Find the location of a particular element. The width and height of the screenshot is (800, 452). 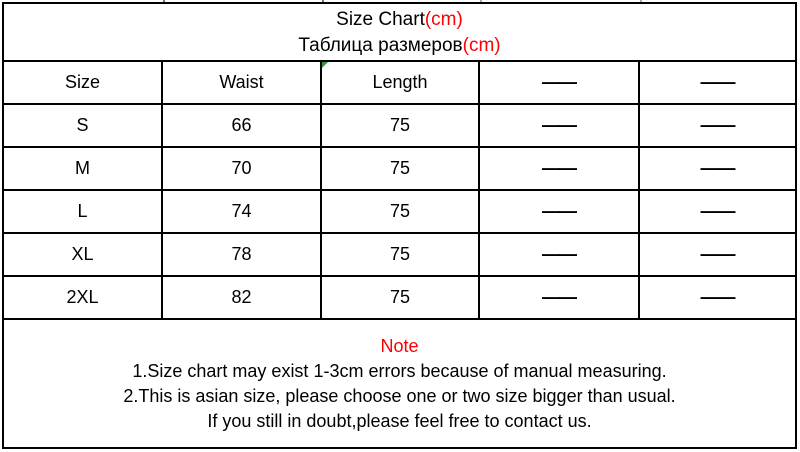

table-row-2xl: 2XL 82 75 —— —— is located at coordinates (399, 298).